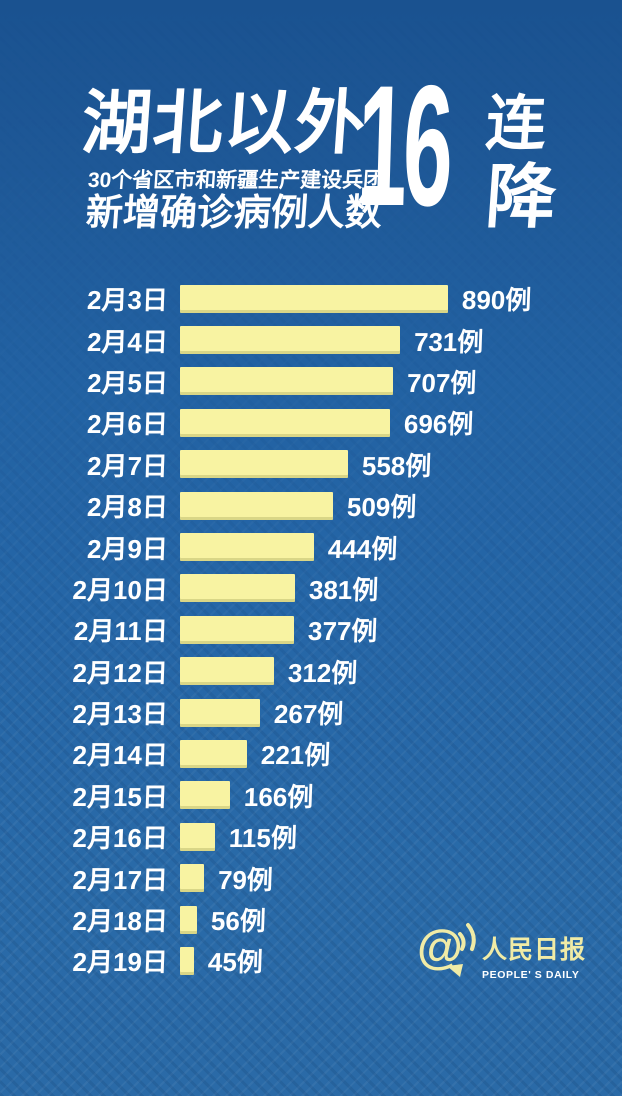 Image resolution: width=622 pixels, height=1096 pixels. I want to click on date-label: 2月5日, so click(127, 382).